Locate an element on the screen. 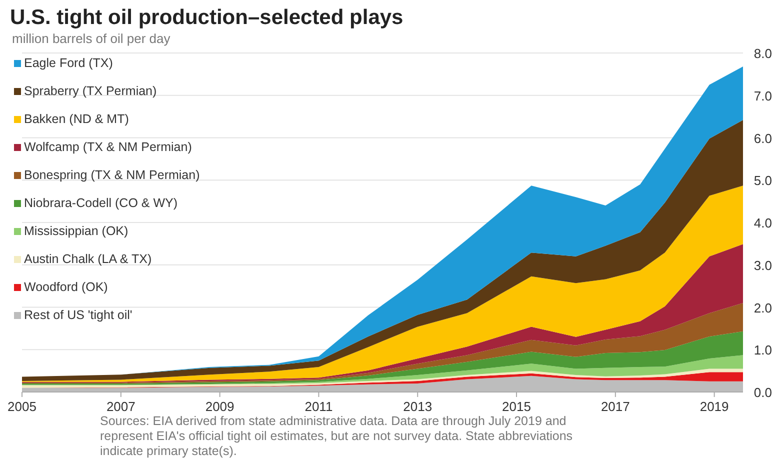 This screenshot has width=780, height=468. y-tick-label: 4.0 is located at coordinates (763, 223).